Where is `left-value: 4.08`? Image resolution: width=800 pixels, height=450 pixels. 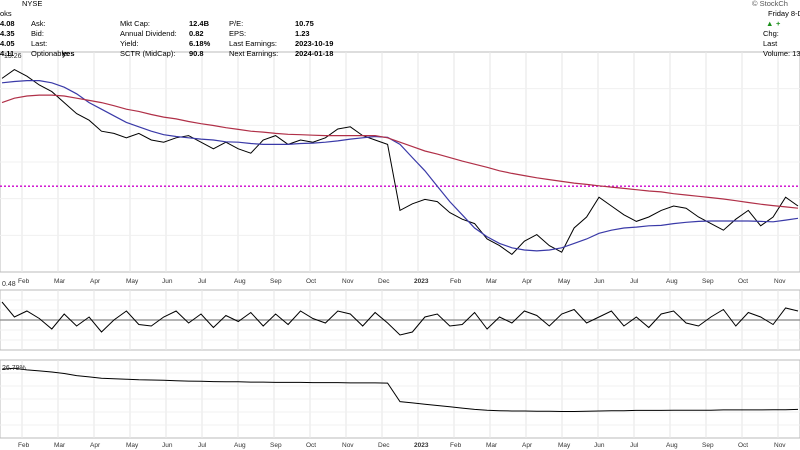
left-value: 4.08 is located at coordinates (7, 23).